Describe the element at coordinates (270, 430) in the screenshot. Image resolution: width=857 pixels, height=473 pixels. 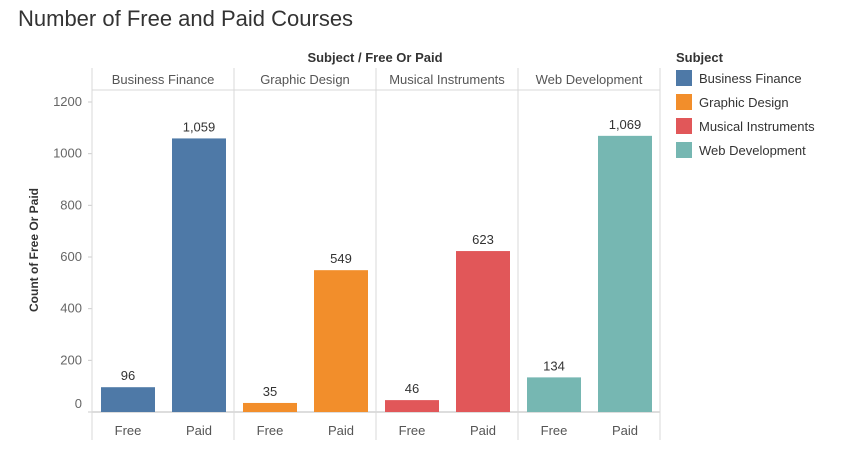
I see `x-tick-label-graphic-design-free: Free` at that location.